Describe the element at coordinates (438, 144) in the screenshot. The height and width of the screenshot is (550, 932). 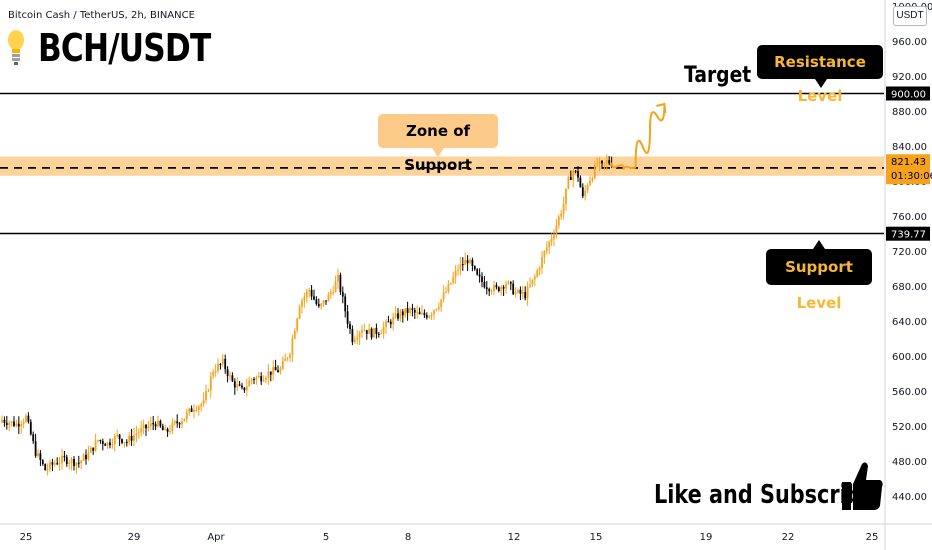
I see `zone-of-support-label: Zone of Support` at that location.